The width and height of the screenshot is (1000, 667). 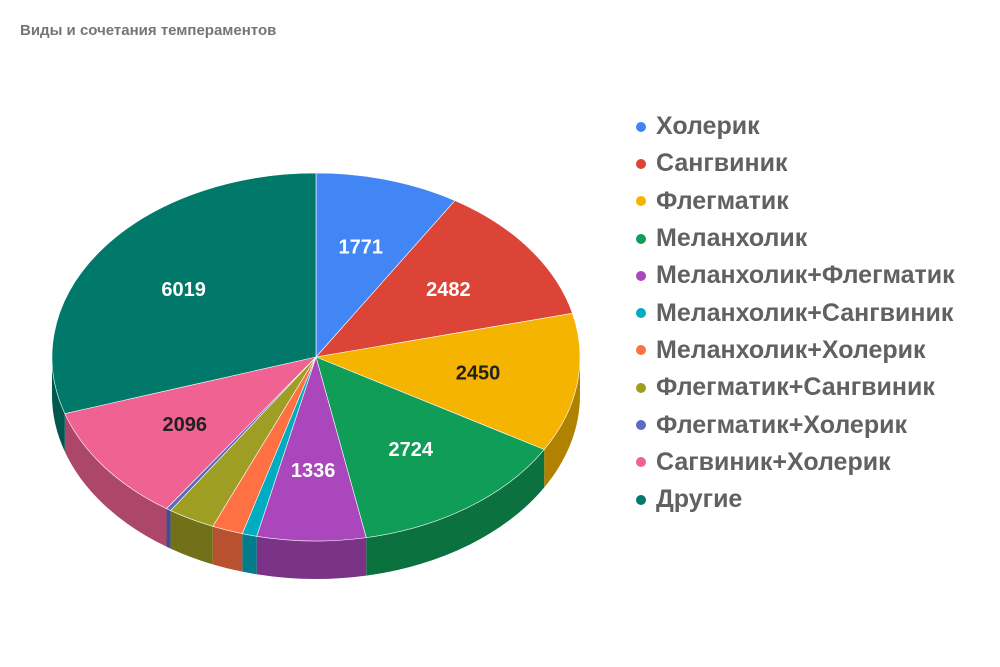 What do you see at coordinates (732, 238) in the screenshot?
I see `legend-label: Меланхолик` at bounding box center [732, 238].